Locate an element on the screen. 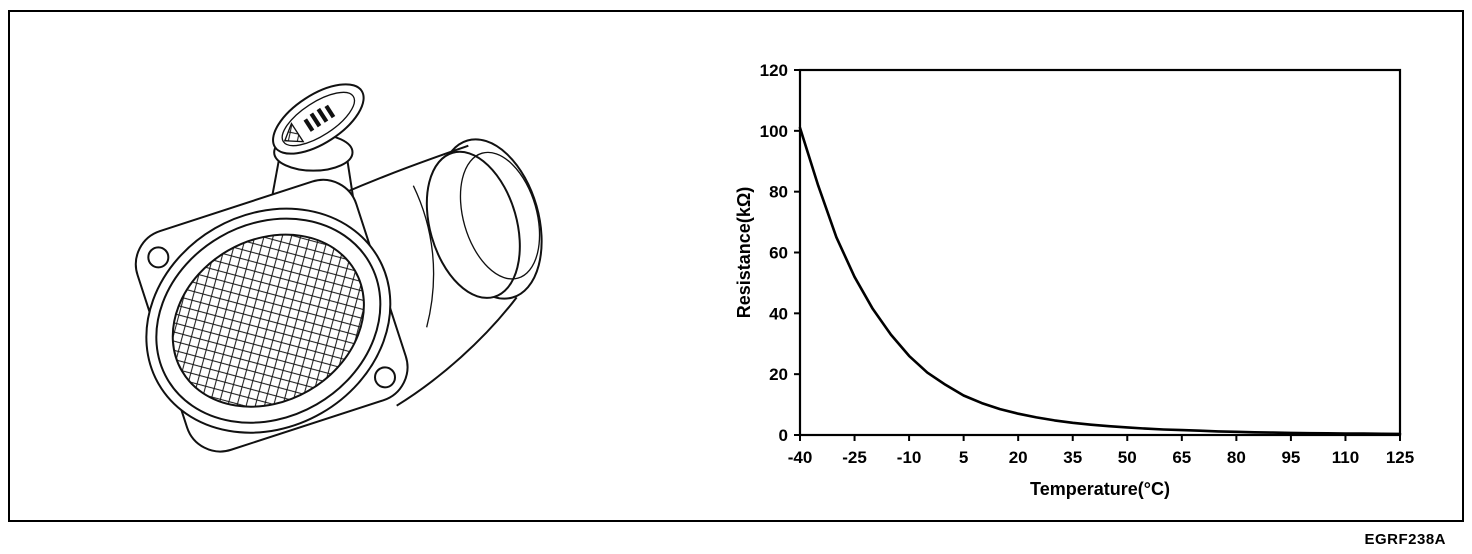 Image resolution: width=1472 pixels, height=554 pixels. bolt-hole-bottom-right is located at coordinates (385, 377).